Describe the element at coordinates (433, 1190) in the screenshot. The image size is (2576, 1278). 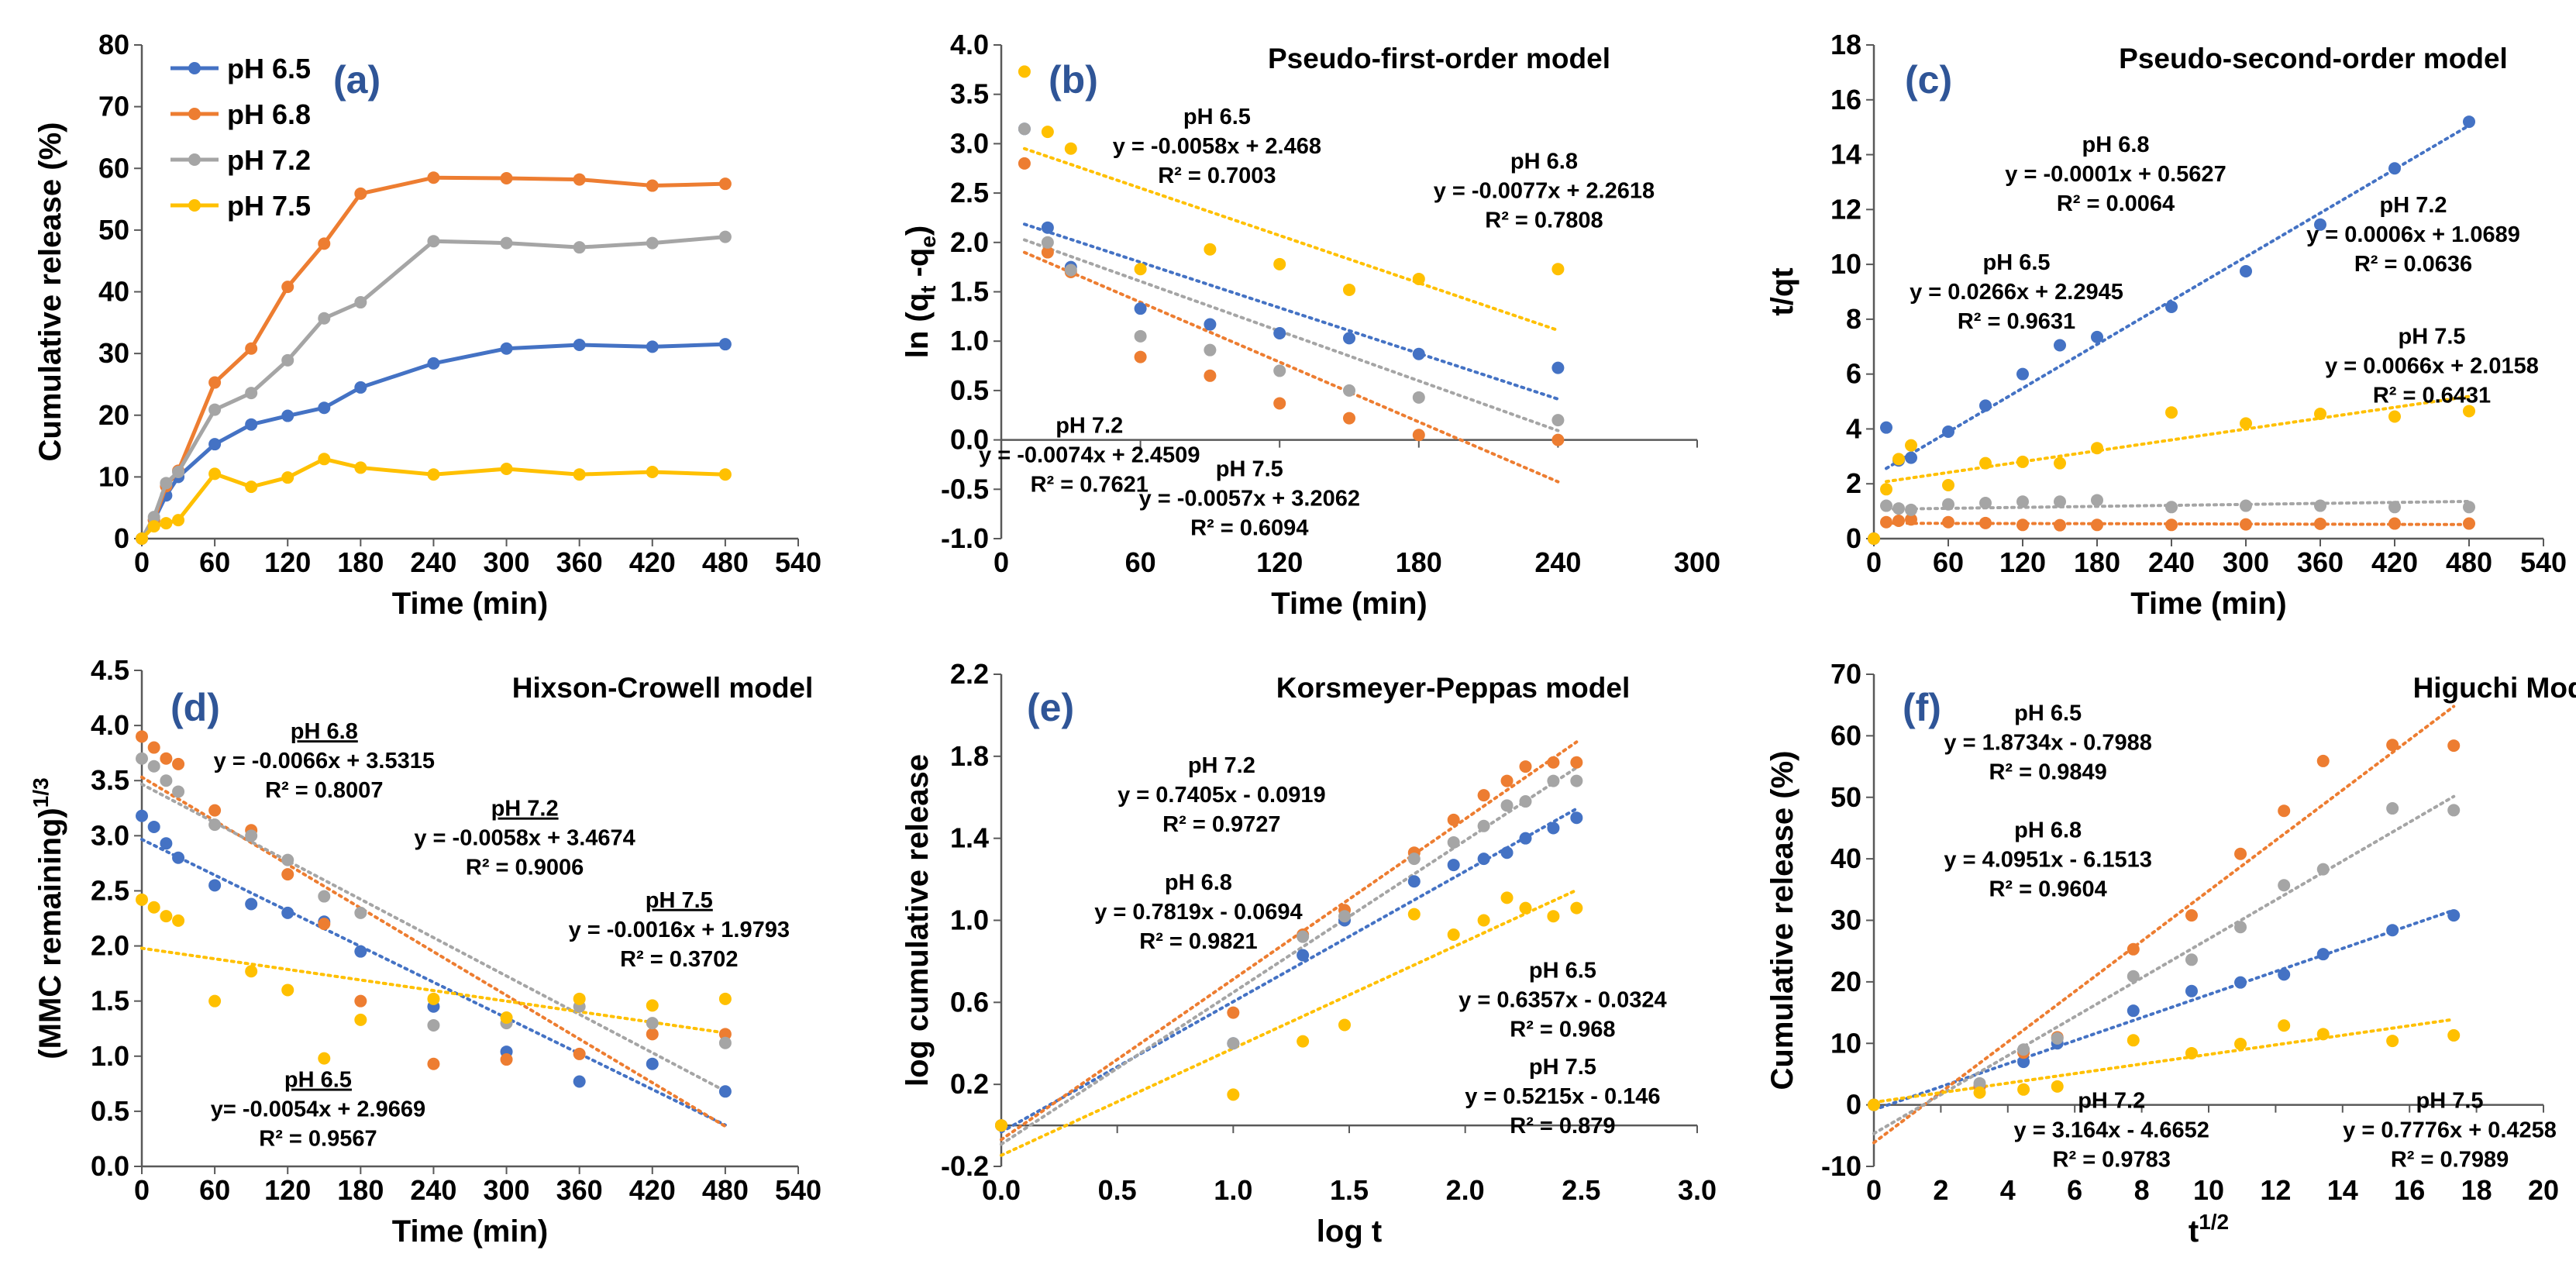
I see `x-tick-label: 240` at that location.